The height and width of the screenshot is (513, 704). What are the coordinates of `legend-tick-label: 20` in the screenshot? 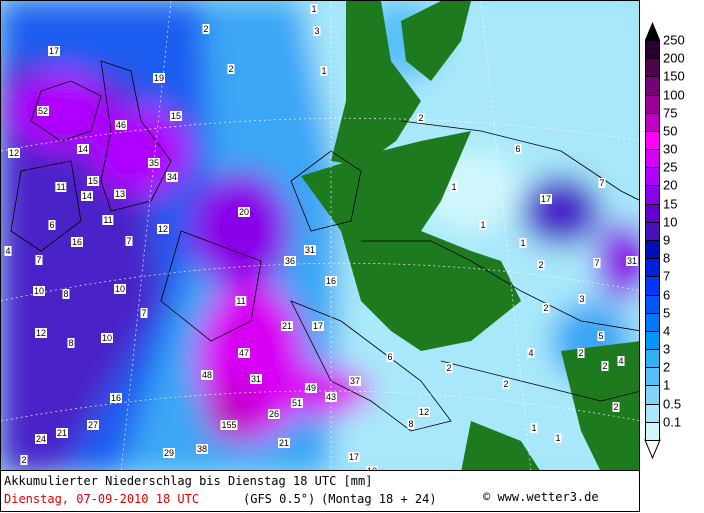 It's located at (670, 185).